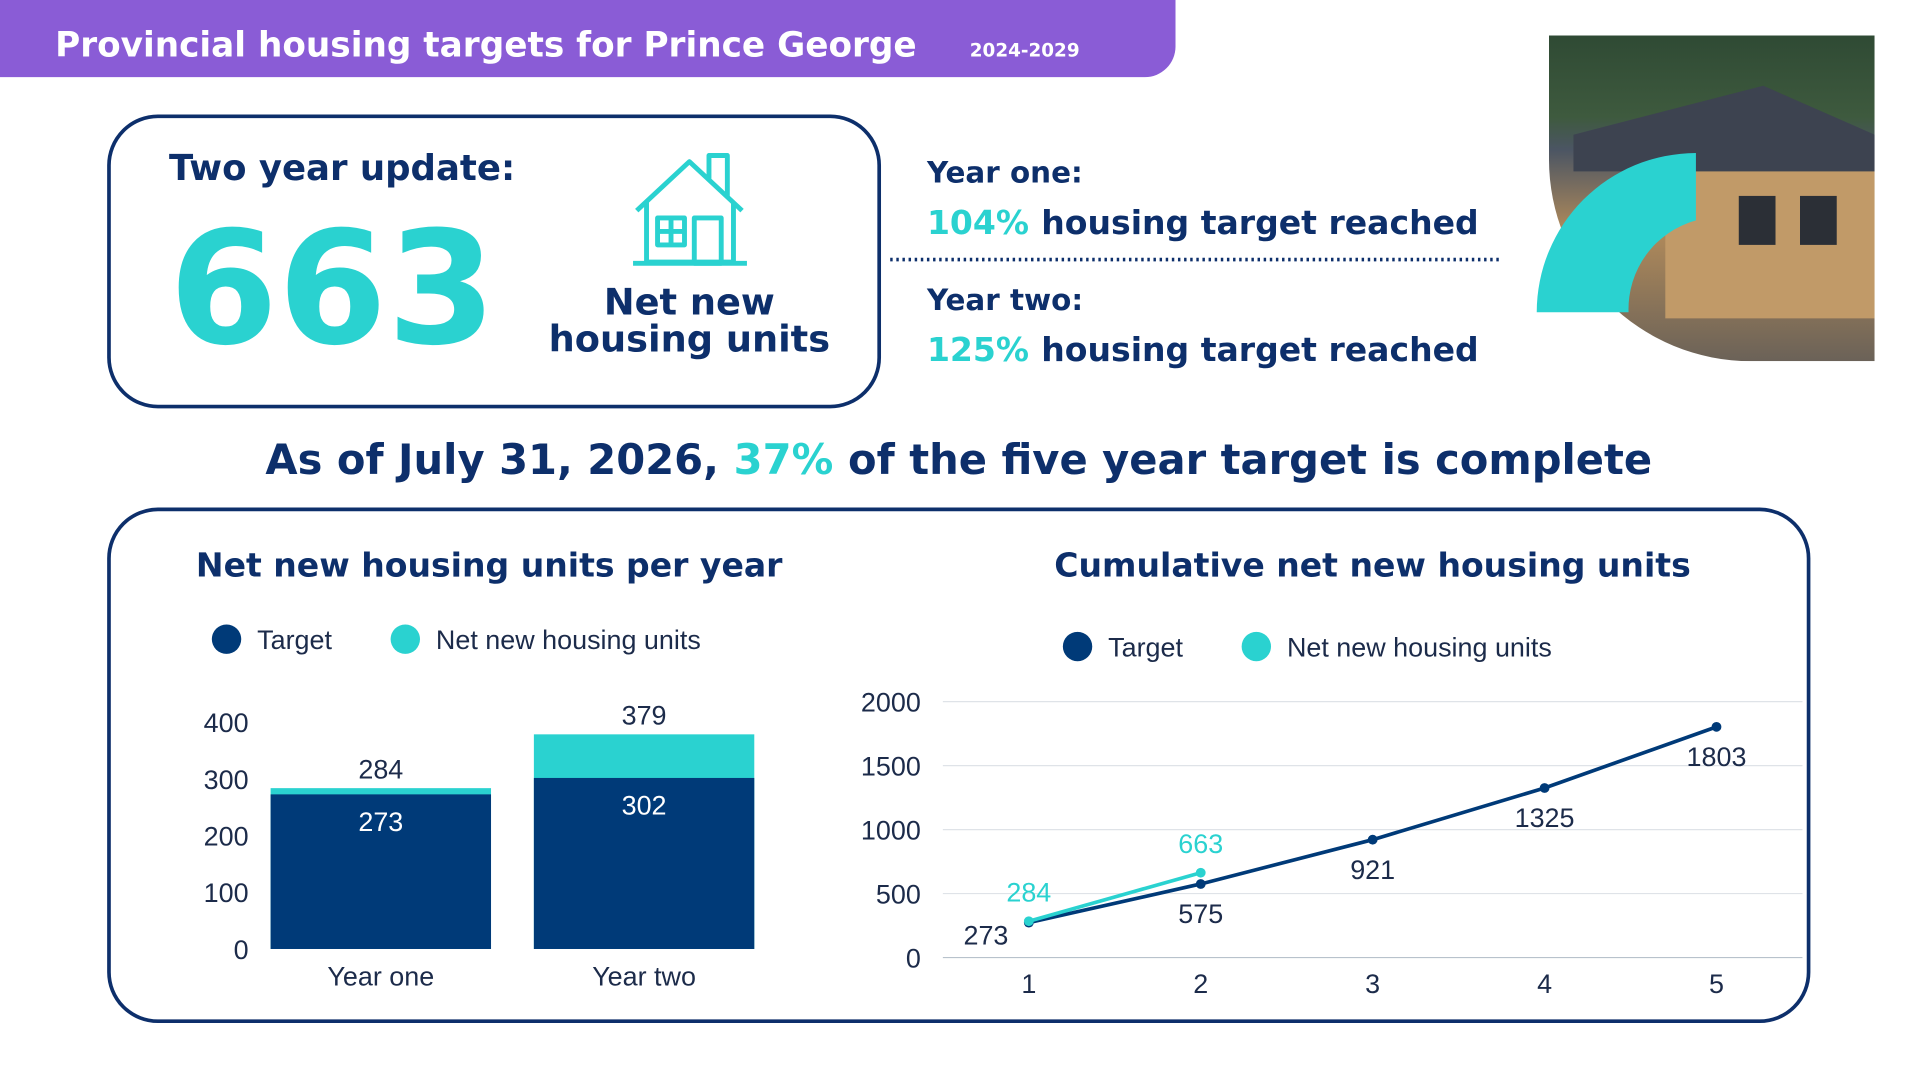  I want to click on x-tick-label: 5, so click(1716, 984).